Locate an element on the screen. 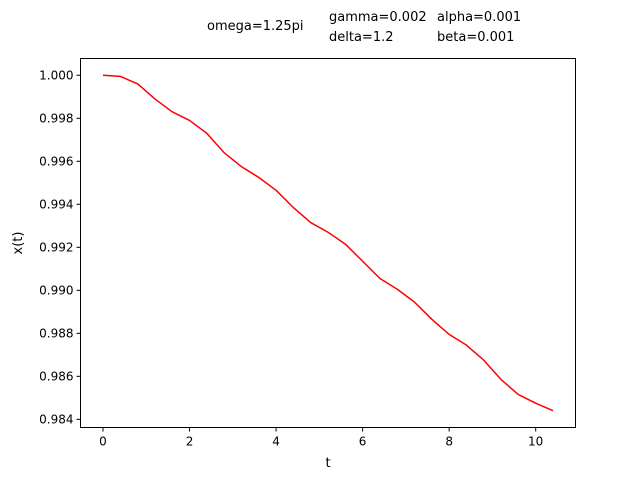  gamma-annotation: gamma=0.002 is located at coordinates (378, 17).